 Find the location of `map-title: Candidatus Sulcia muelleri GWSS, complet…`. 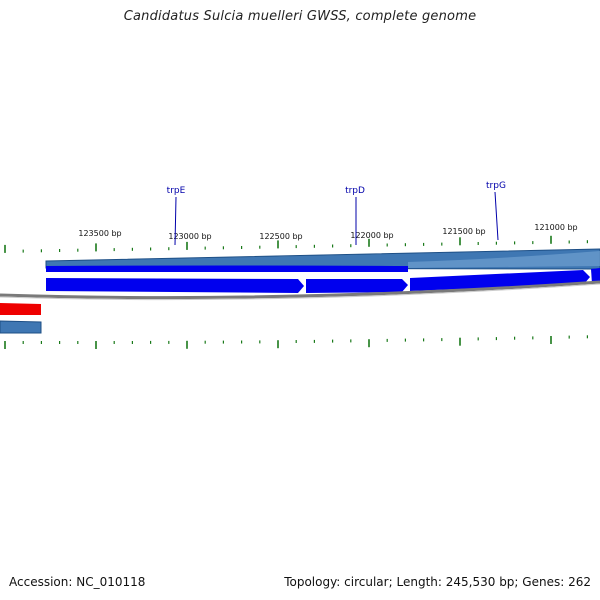

map-title: Candidatus Sulcia muelleri GWSS, complet… is located at coordinates (300, 16).